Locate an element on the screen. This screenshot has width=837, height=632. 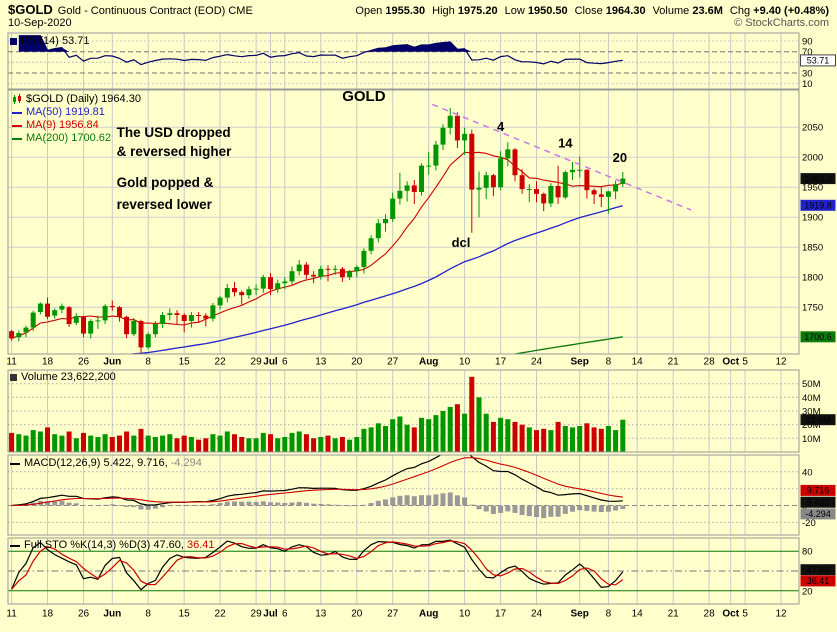
quote-close: Close 1964.30 is located at coordinates (610, 11).